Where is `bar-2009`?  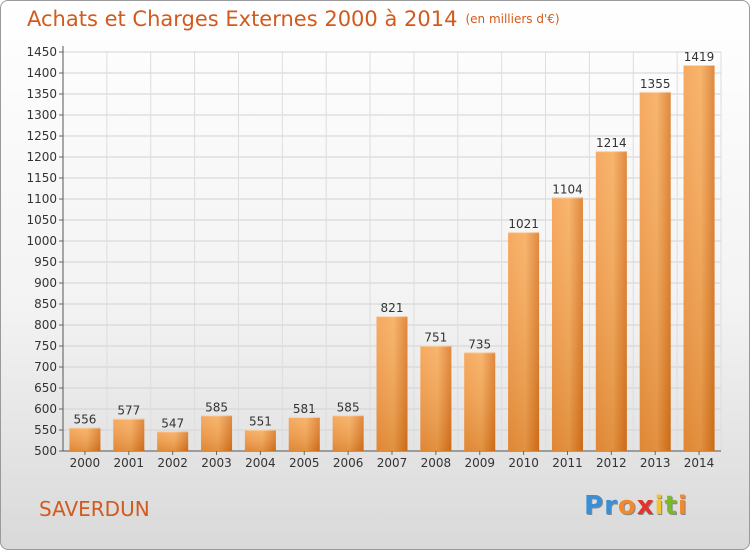 bar-2009 is located at coordinates (480, 401).